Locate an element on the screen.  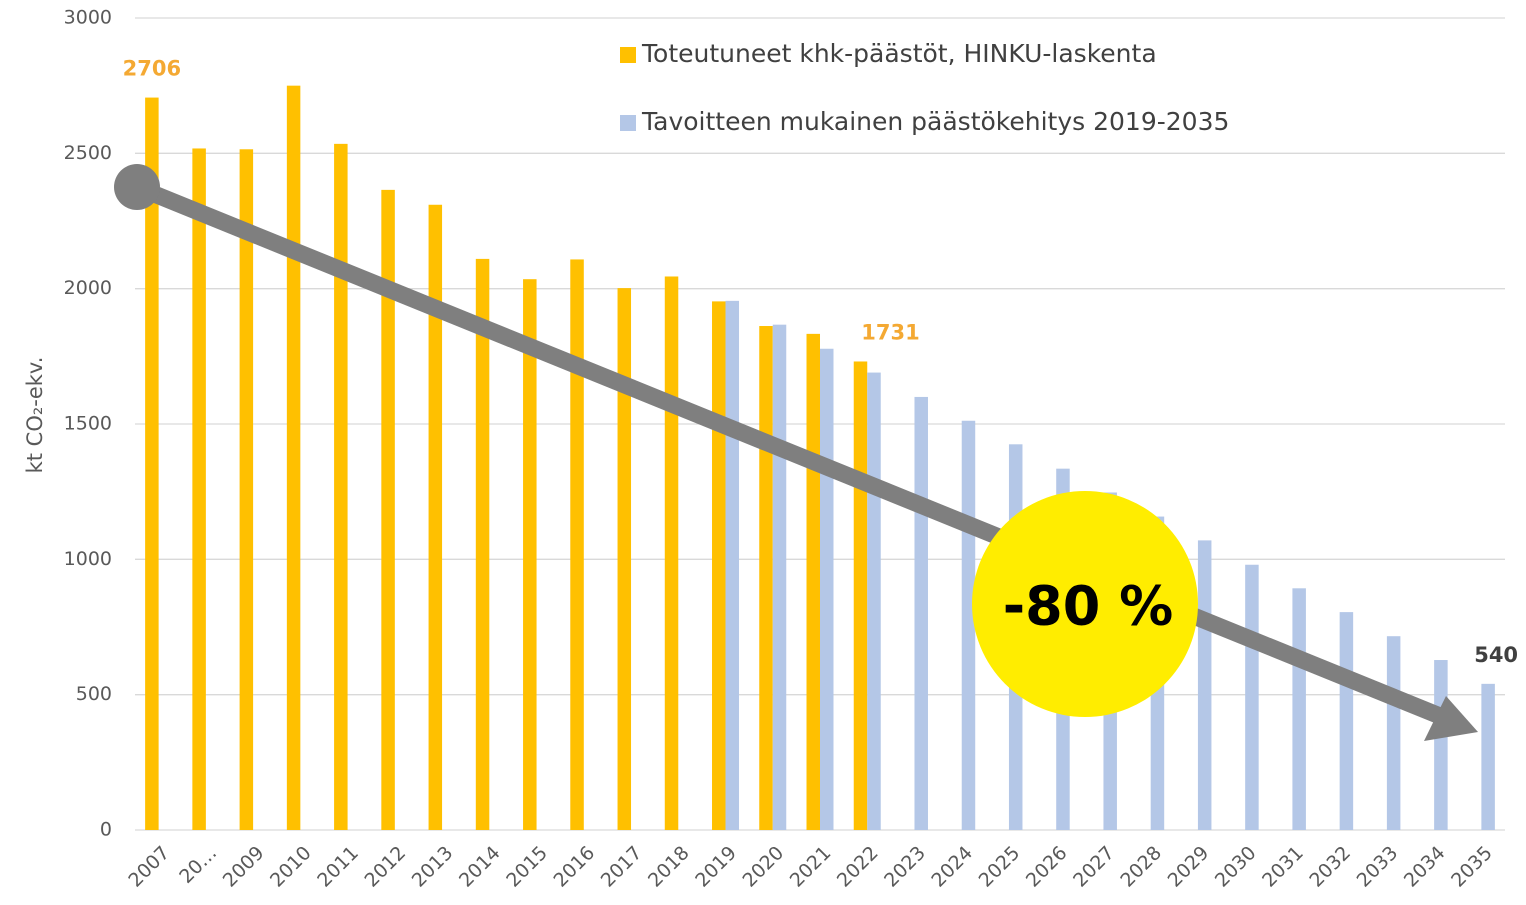
y-tick-label: 500 is located at coordinates (94, 694).